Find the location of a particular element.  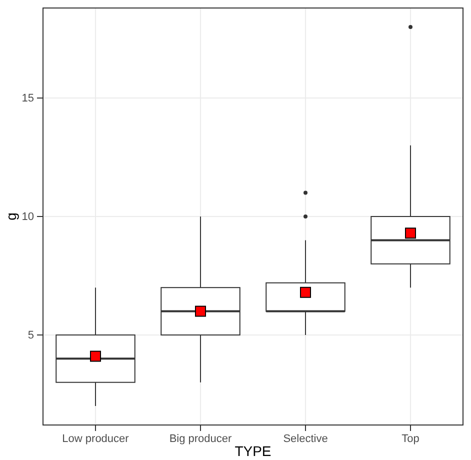

y-tick-label: 10 is located at coordinates (28, 217).